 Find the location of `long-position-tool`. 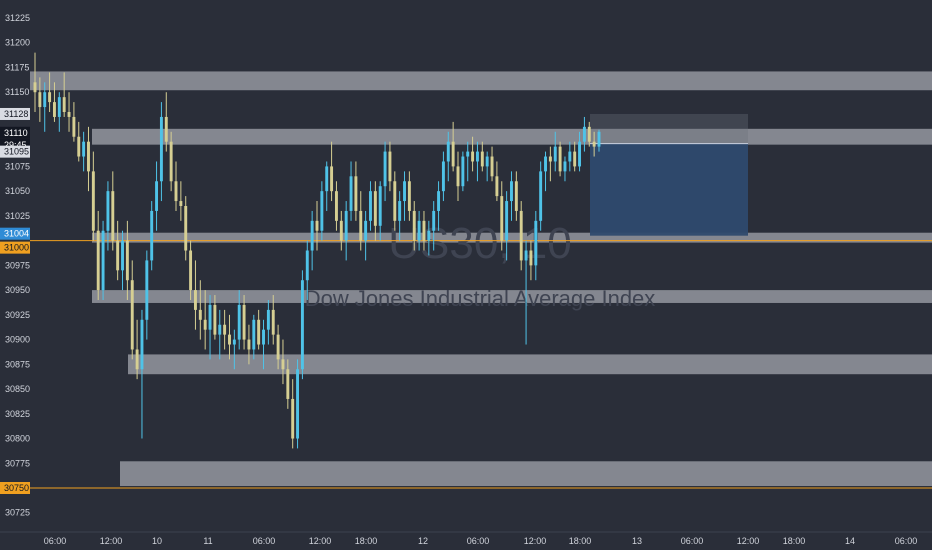

long-position-tool is located at coordinates (669, 174).